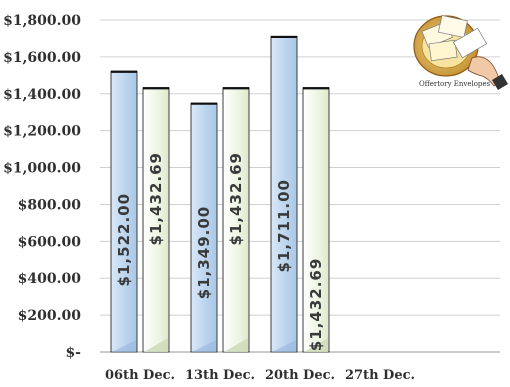 The height and width of the screenshot is (387, 510). Describe the element at coordinates (50, 279) in the screenshot. I see `y-tick-label: $400.00` at that location.